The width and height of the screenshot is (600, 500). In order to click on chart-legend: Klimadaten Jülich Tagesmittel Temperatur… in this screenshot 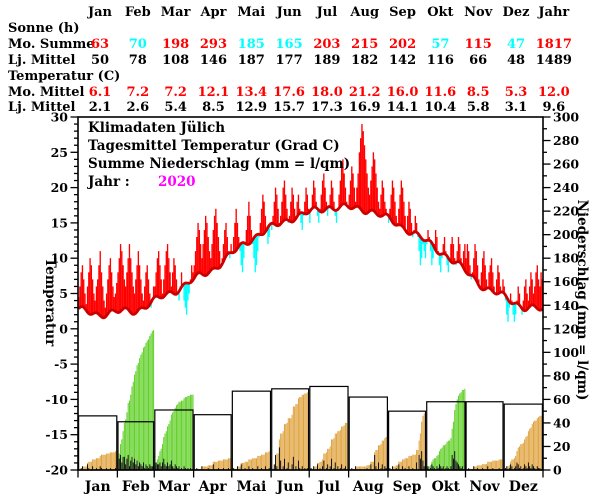, I will do `click(218, 155)`.